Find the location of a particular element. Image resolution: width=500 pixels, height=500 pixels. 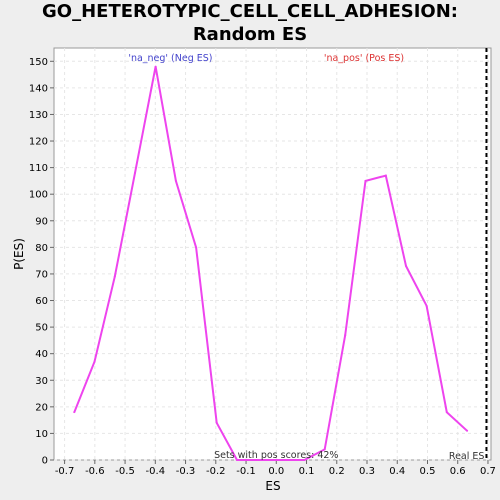

y-tick-label: 120 is located at coordinates (38, 142).